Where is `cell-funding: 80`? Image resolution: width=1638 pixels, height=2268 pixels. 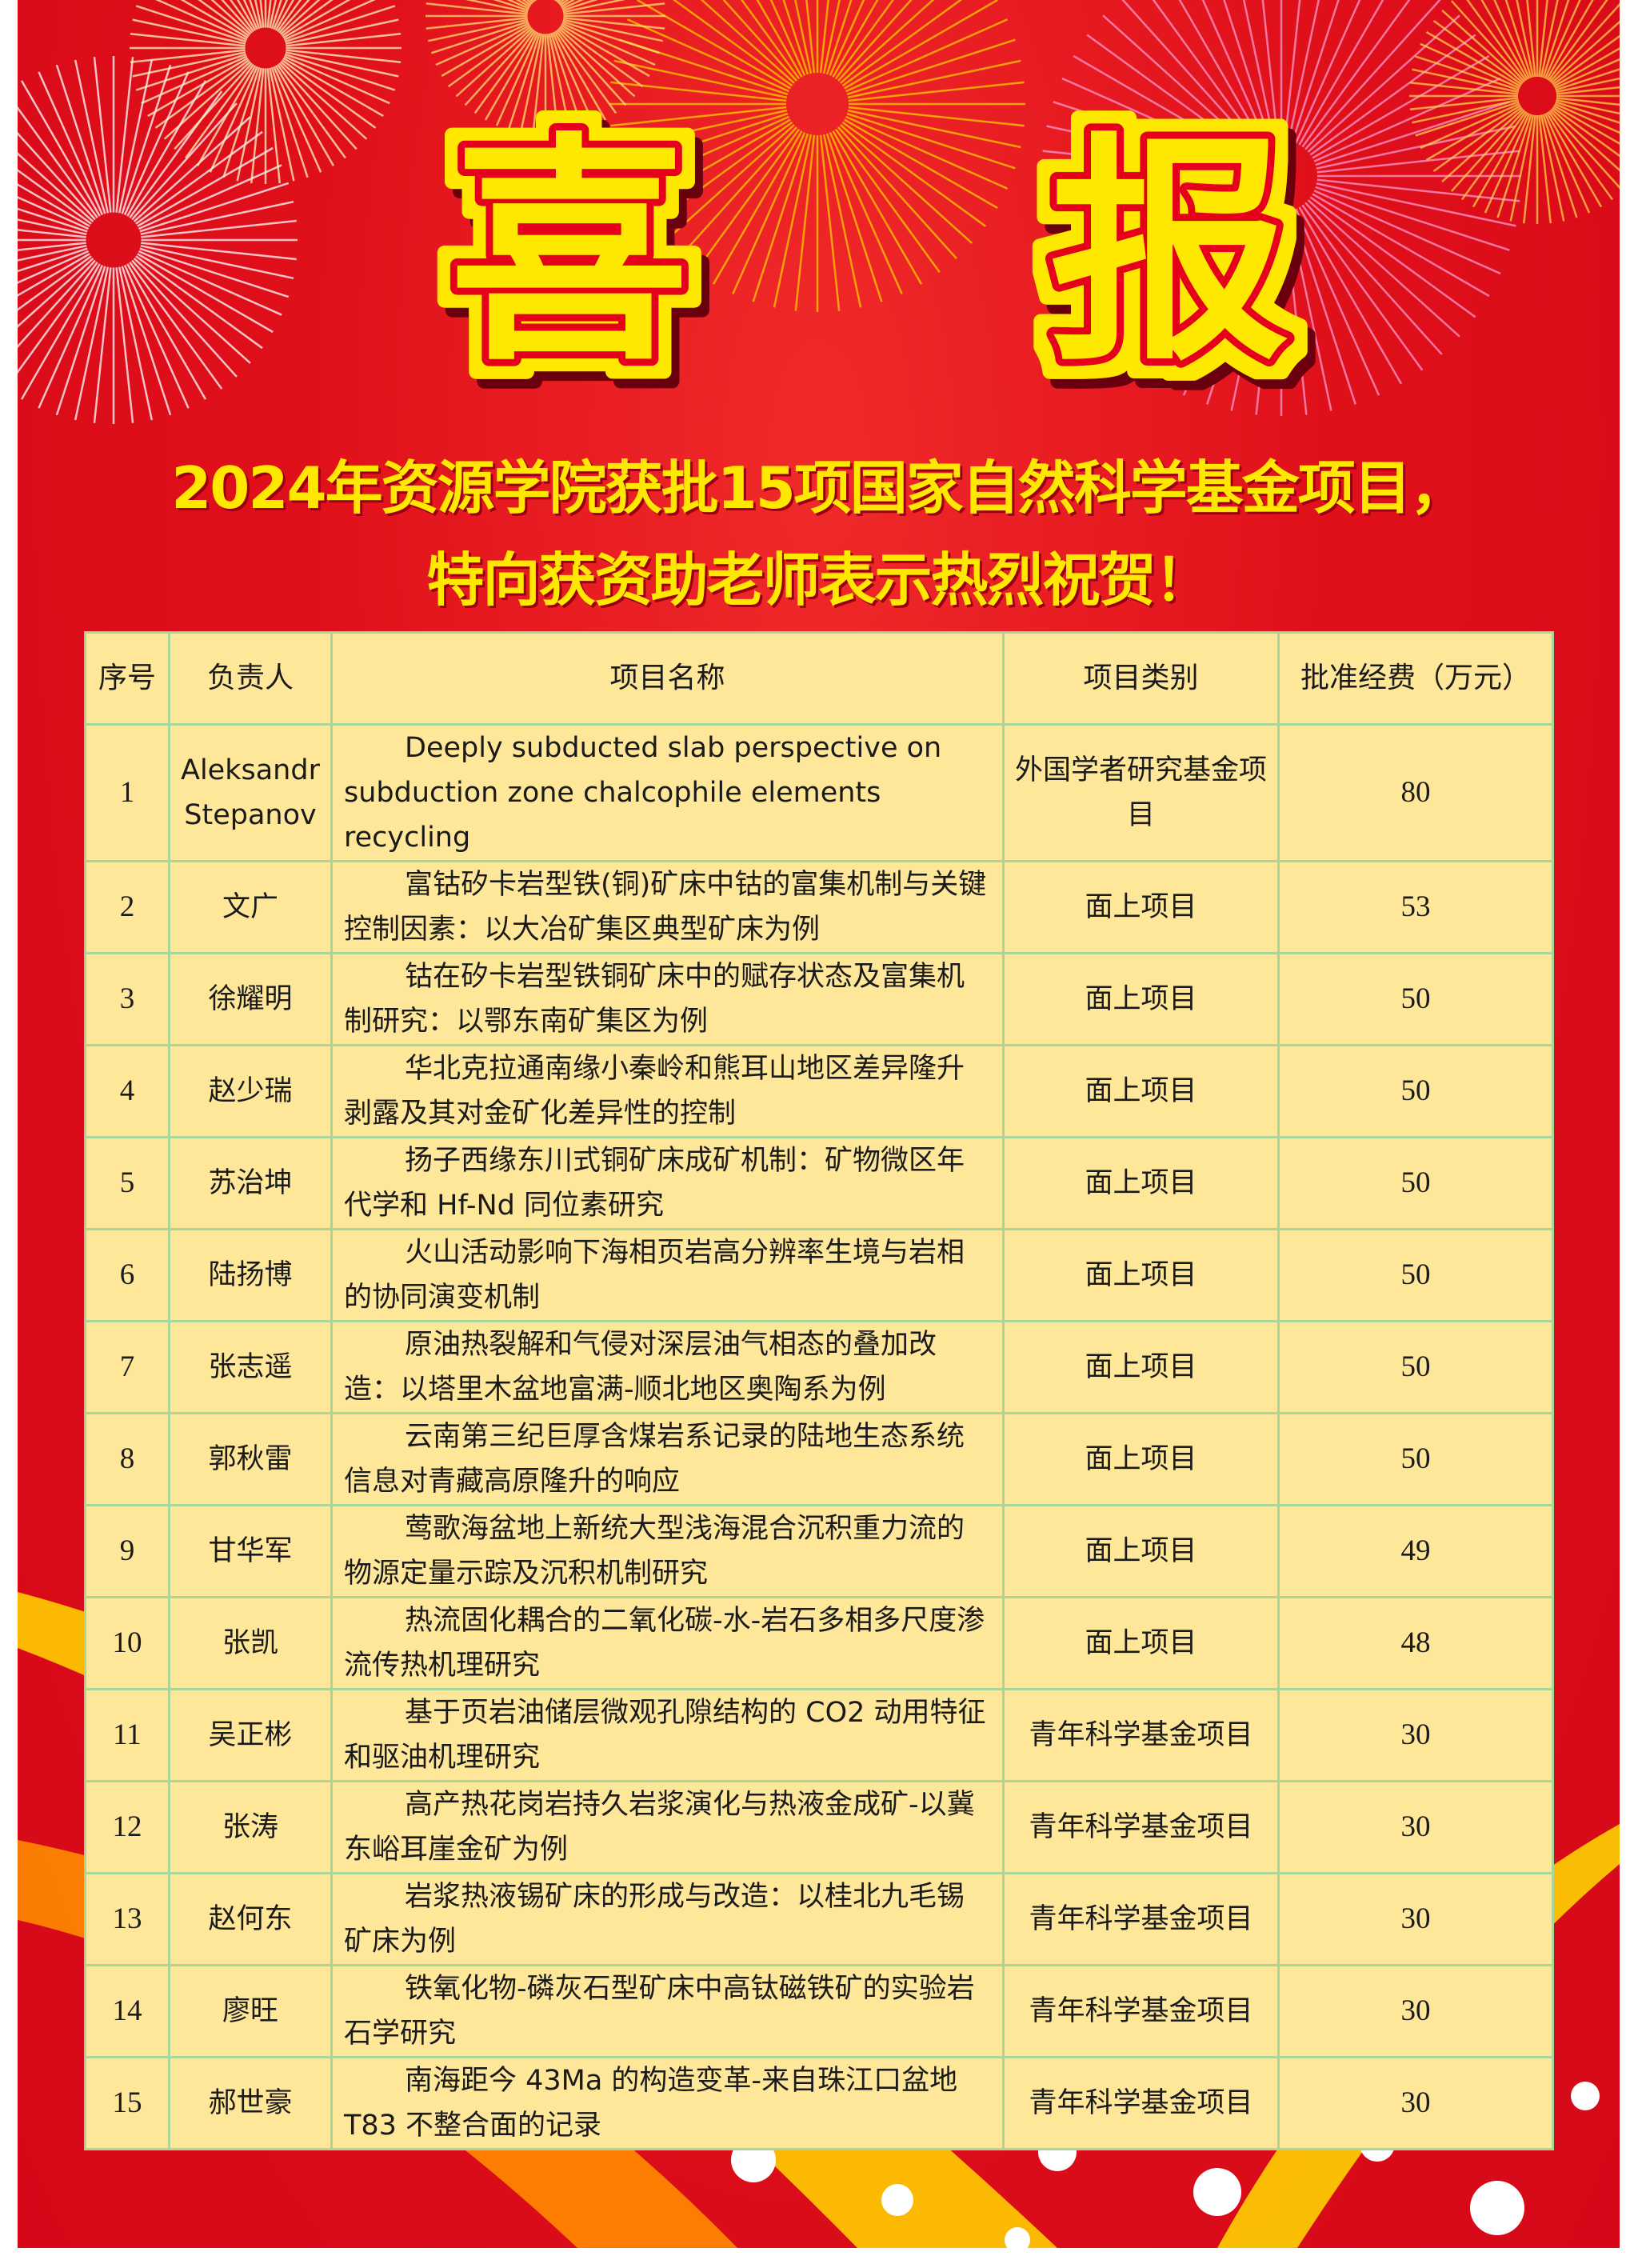 cell-funding: 80 is located at coordinates (1415, 792).